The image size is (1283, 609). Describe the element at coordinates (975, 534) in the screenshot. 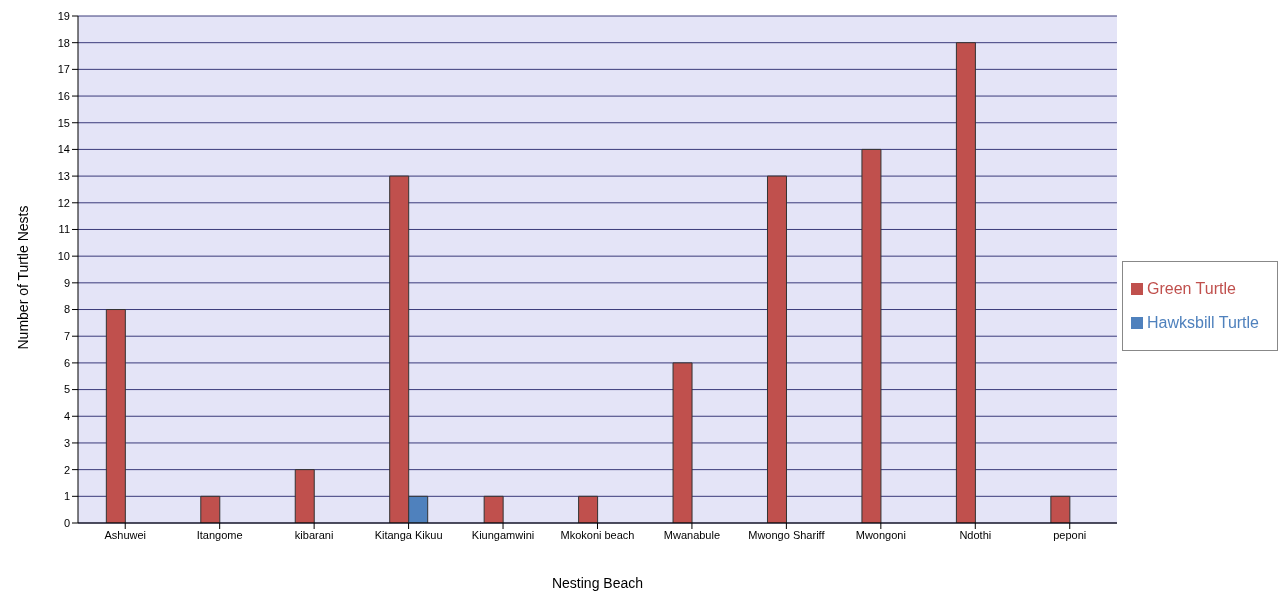

I see `x-tick-label: Ndothi` at that location.